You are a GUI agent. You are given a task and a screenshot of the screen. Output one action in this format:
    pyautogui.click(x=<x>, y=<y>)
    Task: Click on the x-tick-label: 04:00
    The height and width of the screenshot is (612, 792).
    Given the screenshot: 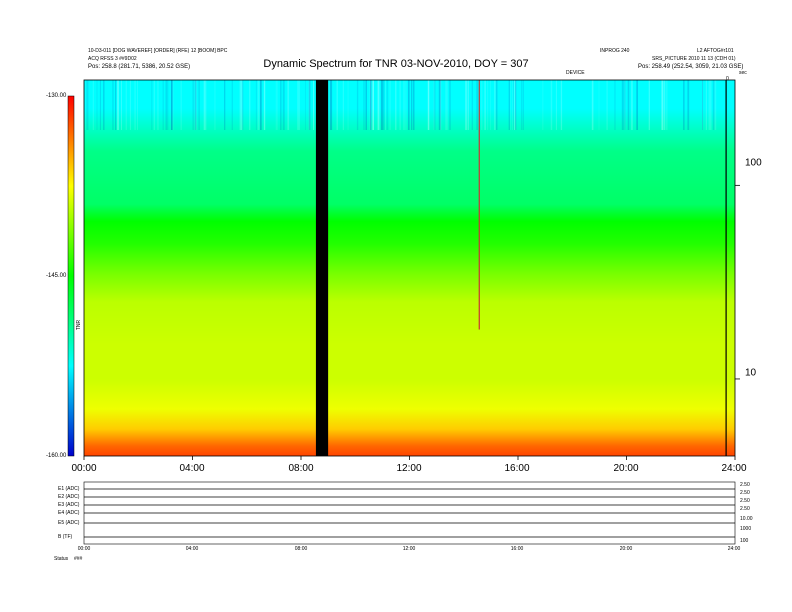 What is the action you would take?
    pyautogui.click(x=192, y=468)
    